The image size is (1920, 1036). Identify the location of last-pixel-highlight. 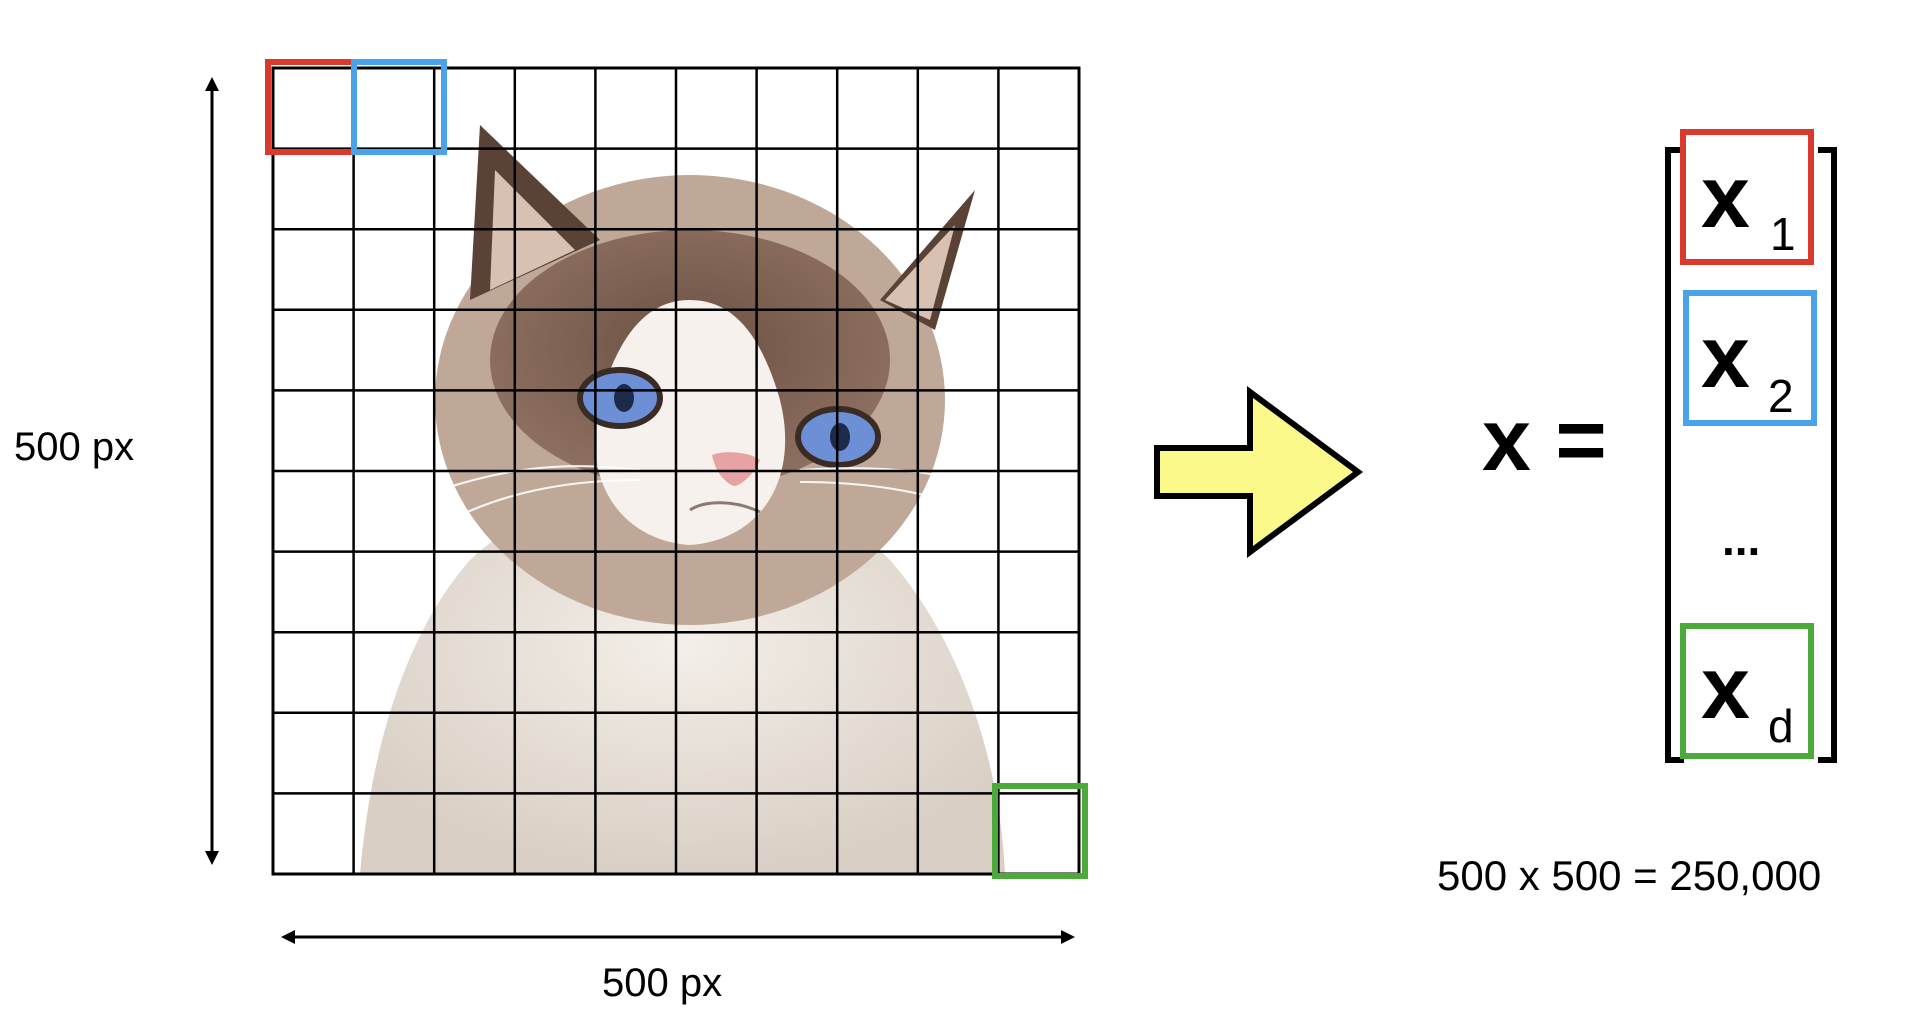
(1040, 831).